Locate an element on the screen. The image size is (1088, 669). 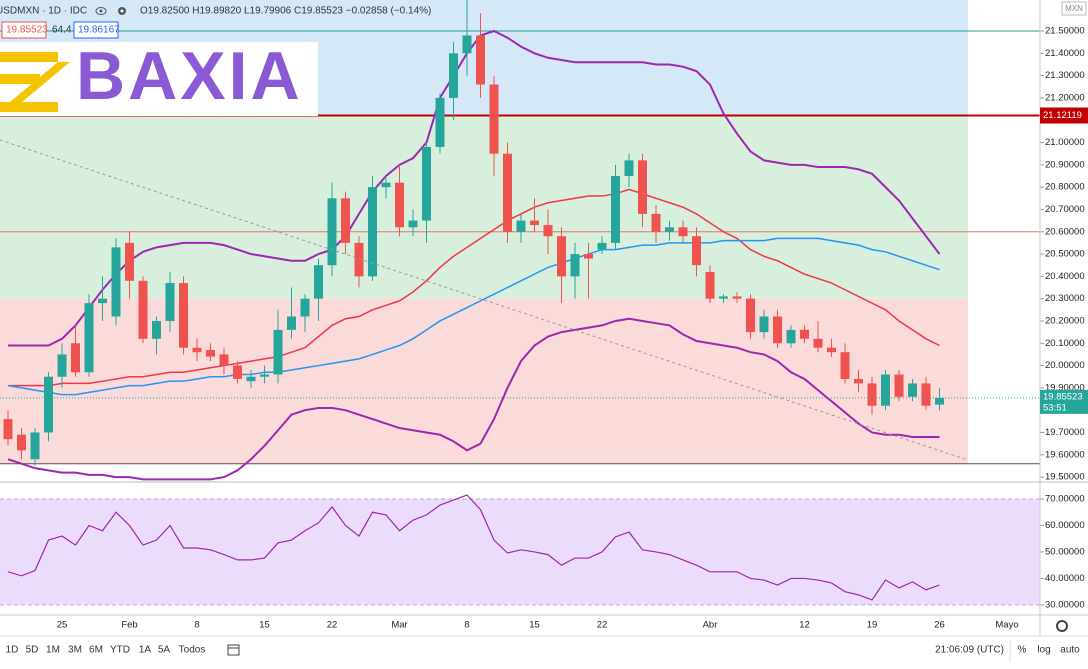
y-tick-label: 19.50000 is located at coordinates (1065, 477).